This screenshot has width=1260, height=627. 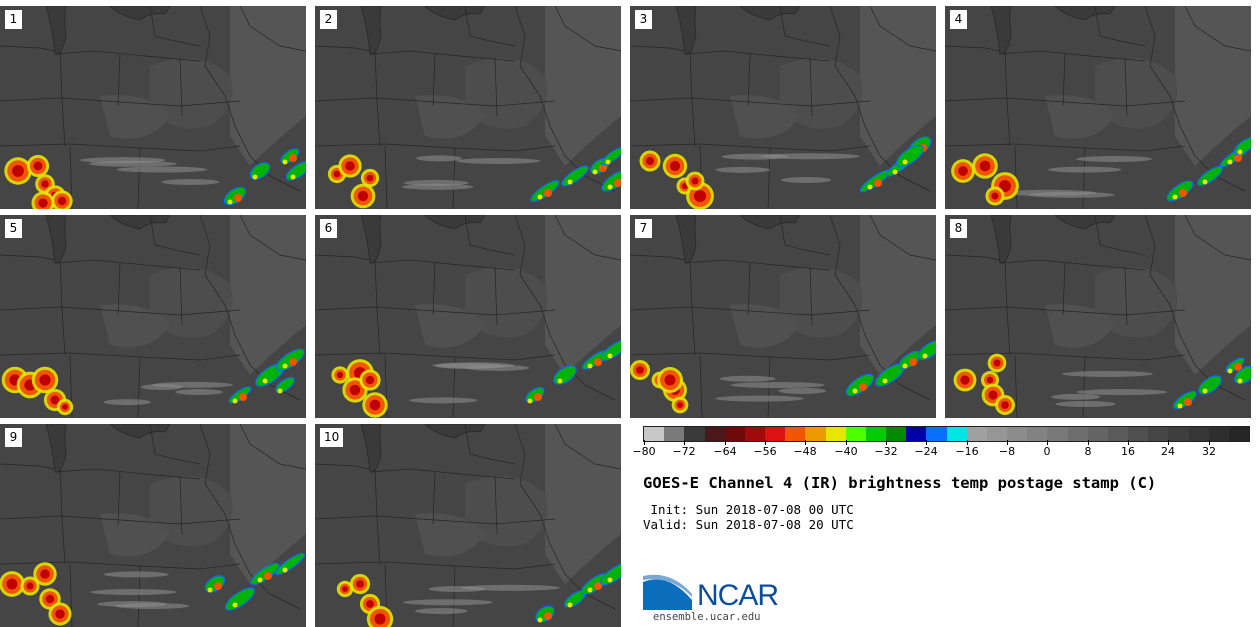 I want to click on panel-number: 5, so click(x=13, y=228).